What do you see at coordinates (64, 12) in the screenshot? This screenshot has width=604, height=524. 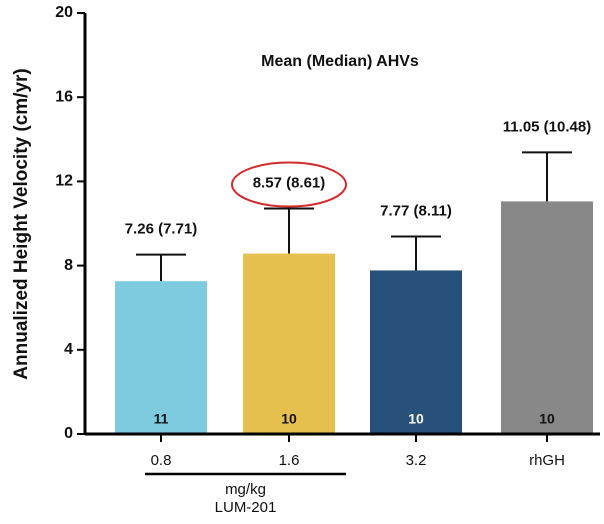 I see `y-tick-label: 20` at bounding box center [64, 12].